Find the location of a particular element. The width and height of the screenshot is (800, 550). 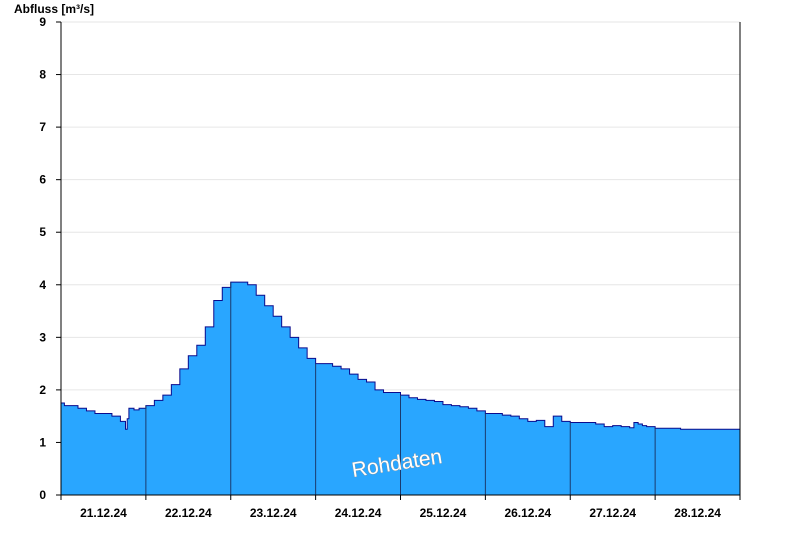

y-tick-label-3: 3 is located at coordinates (42, 337).